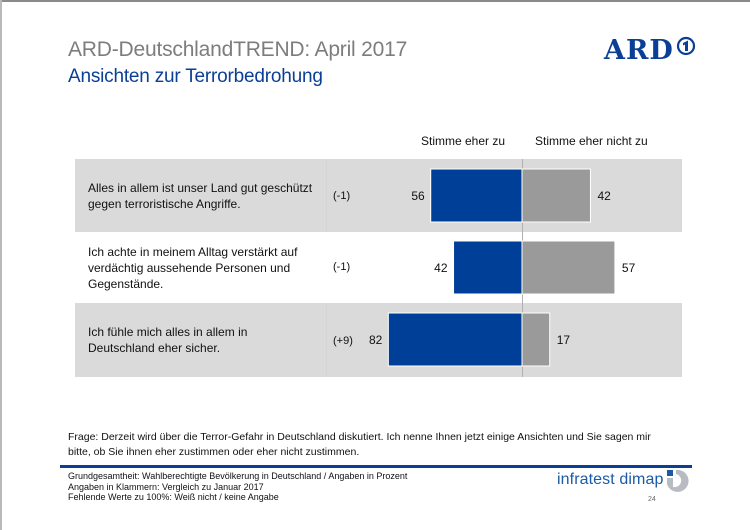 The width and height of the screenshot is (750, 530). I want to click on statement-line: verdächtig aussehende Personen und, so click(189, 268).